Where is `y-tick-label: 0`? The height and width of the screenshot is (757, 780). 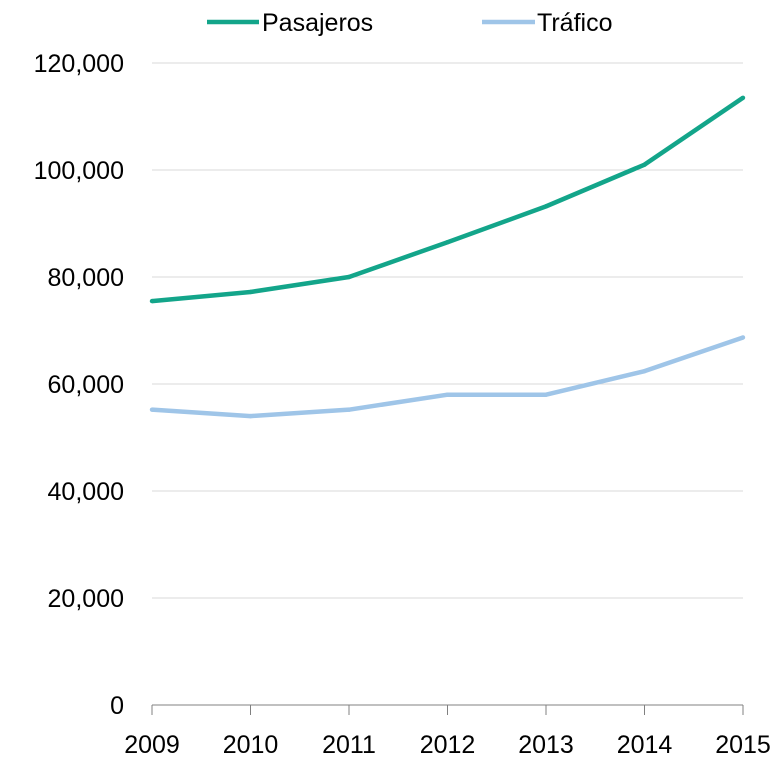 y-tick-label: 0 is located at coordinates (117, 706).